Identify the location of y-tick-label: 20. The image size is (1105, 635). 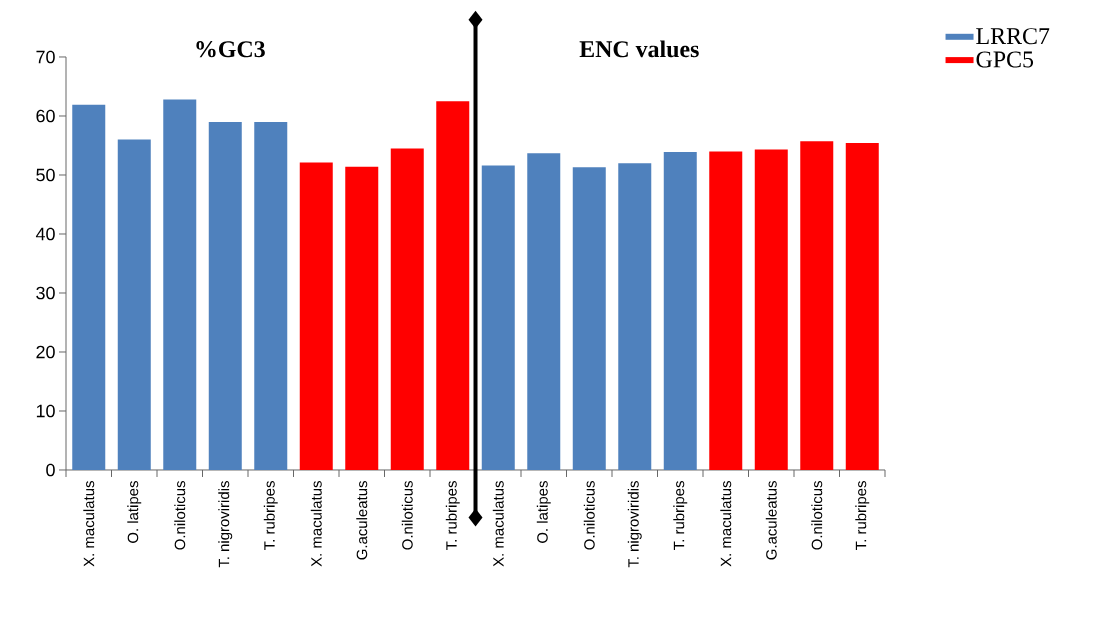
(45, 352).